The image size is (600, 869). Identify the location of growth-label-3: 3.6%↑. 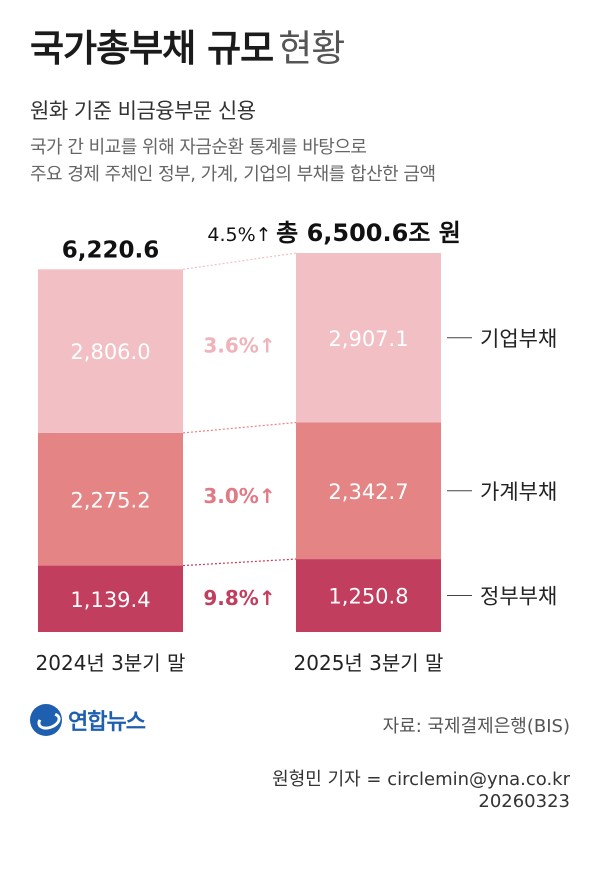
(239, 345).